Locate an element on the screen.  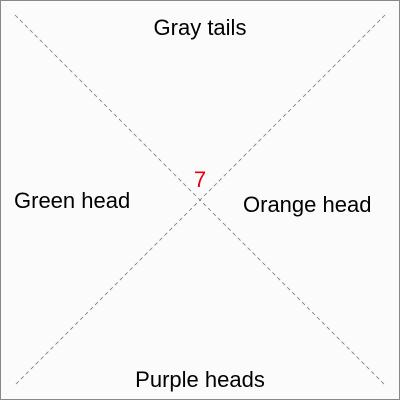
region-label-top: Gray tails is located at coordinates (200, 27).